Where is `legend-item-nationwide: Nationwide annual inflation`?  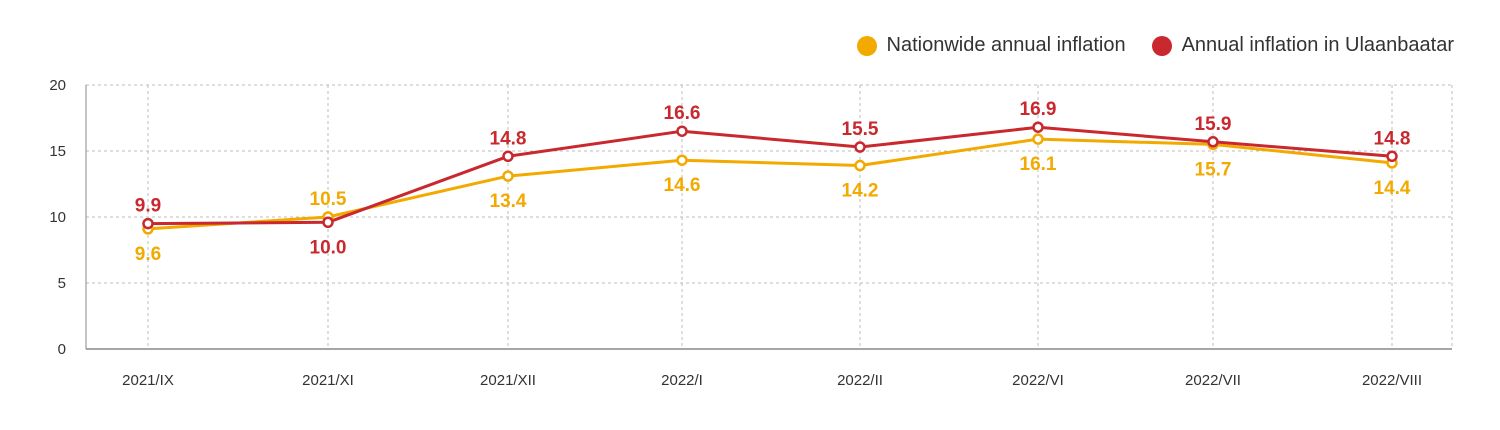 legend-item-nationwide: Nationwide annual inflation is located at coordinates (991, 45).